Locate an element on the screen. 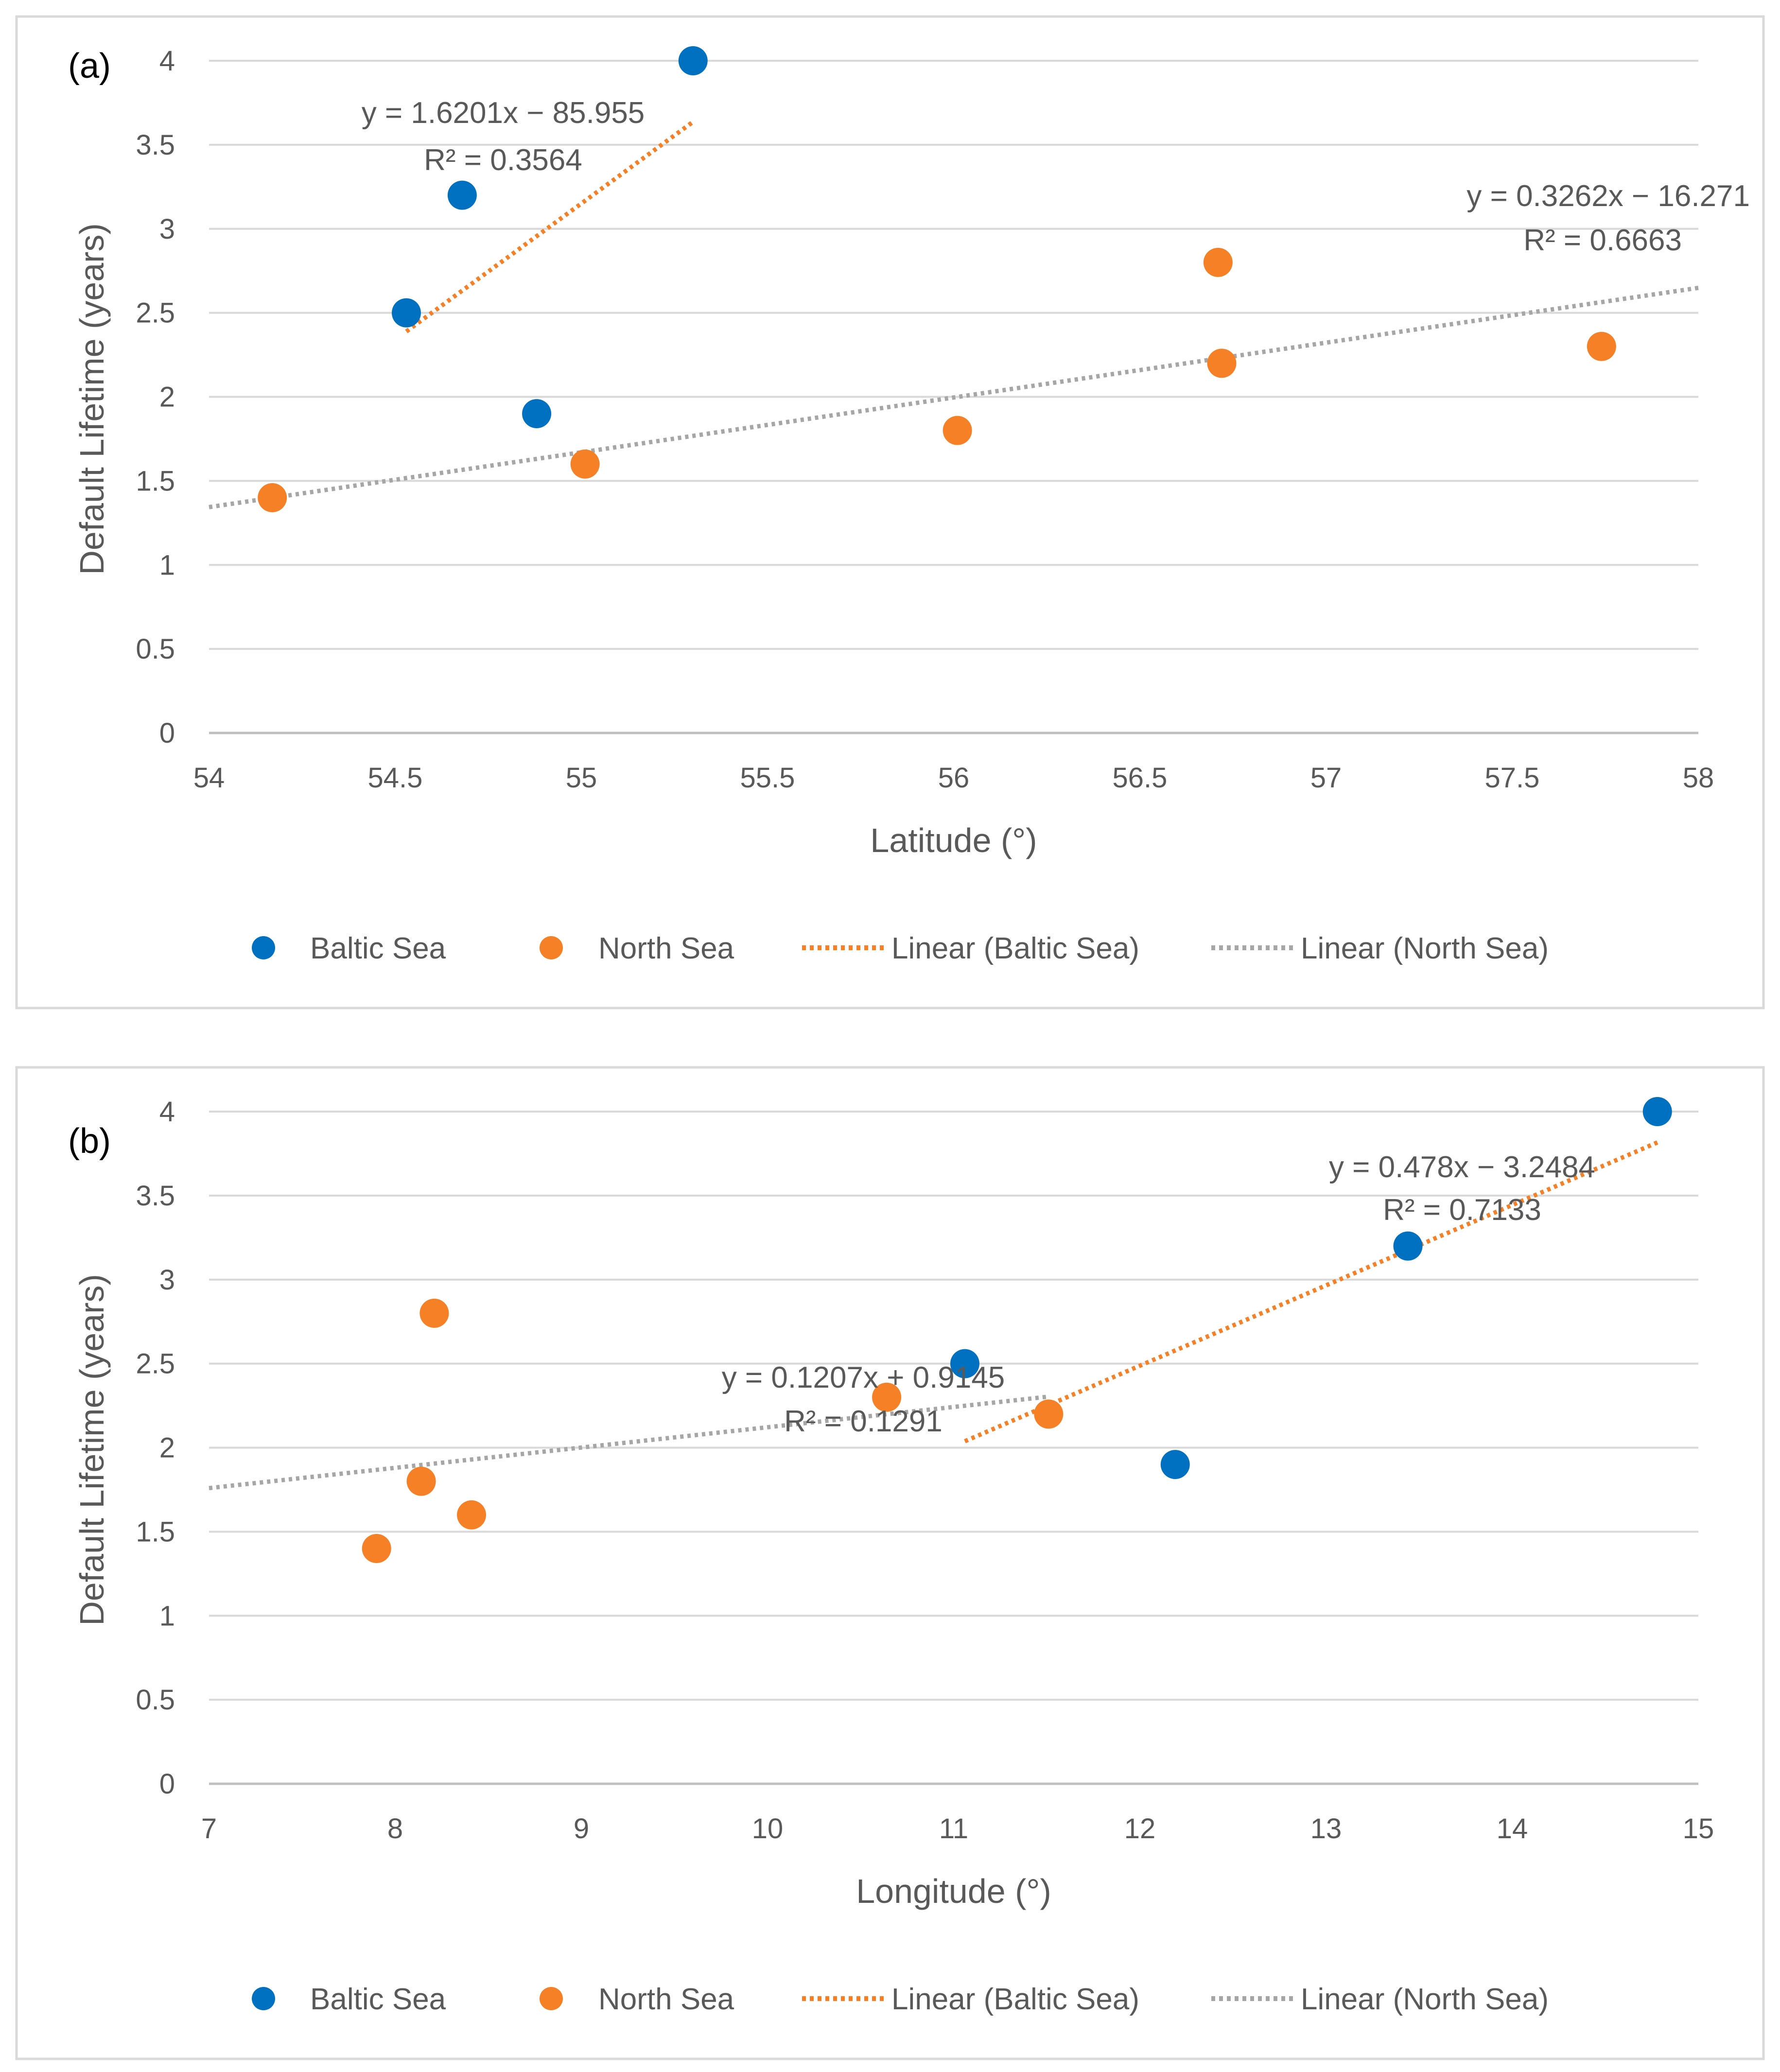 The width and height of the screenshot is (1780, 2072). x-tick-label: 13 is located at coordinates (1326, 1829).